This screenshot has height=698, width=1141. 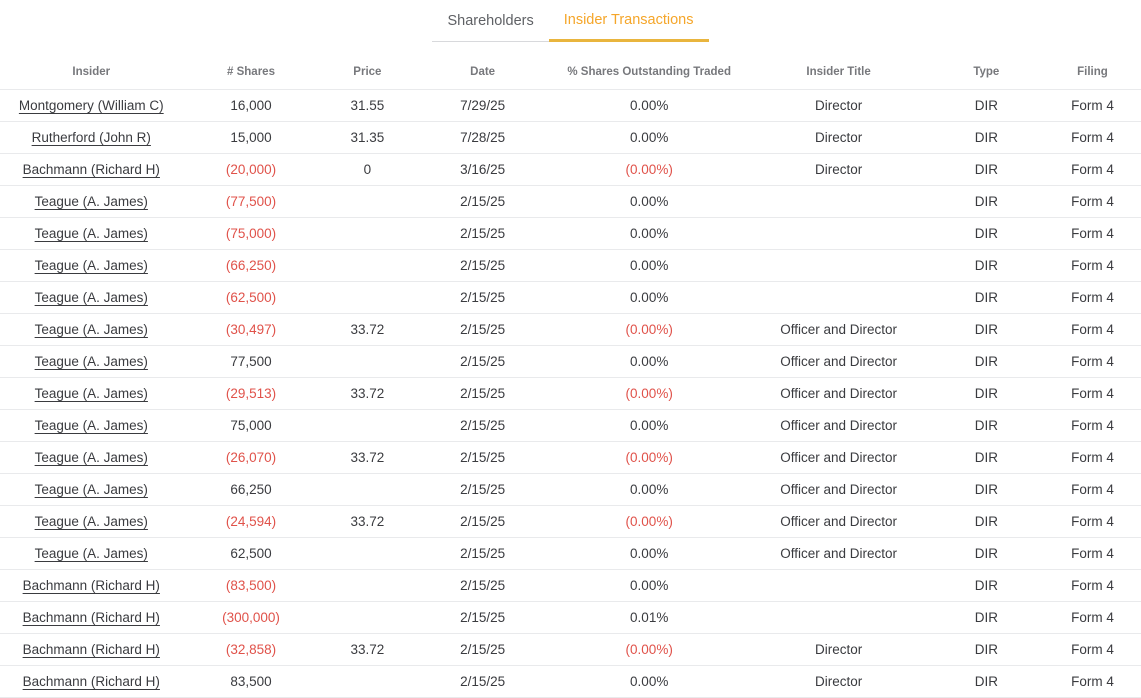 I want to click on insider-cell: Montgomery (William C), so click(x=91, y=105).